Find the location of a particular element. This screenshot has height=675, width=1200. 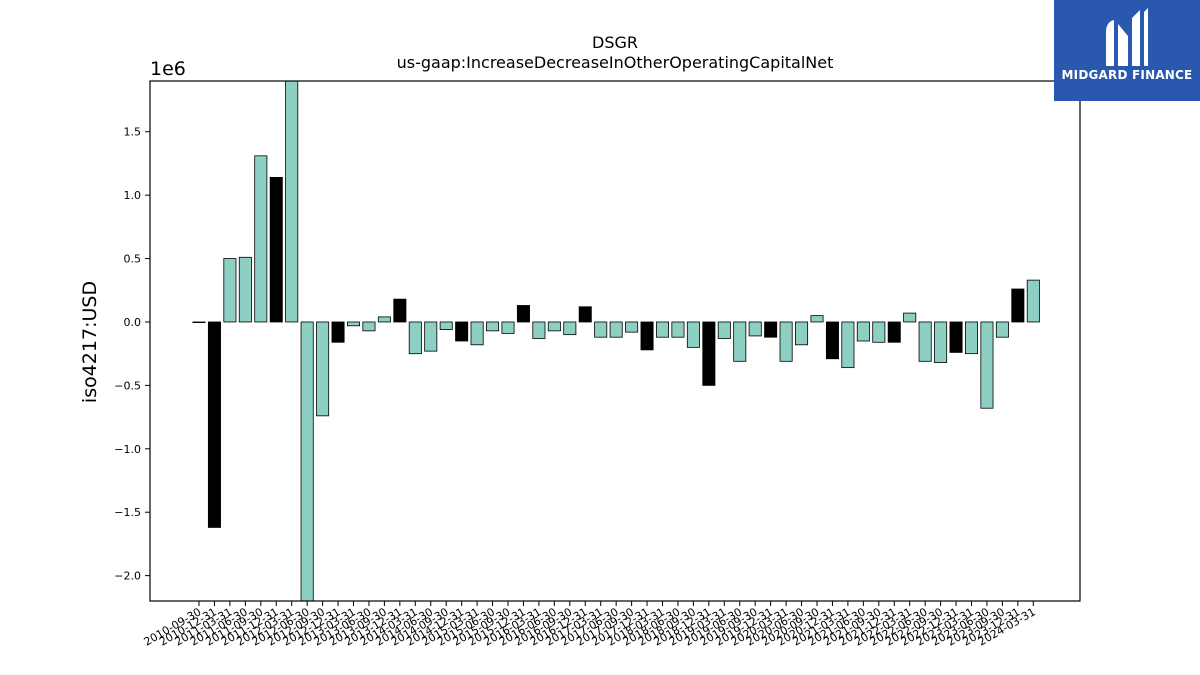

y-tick-label: −2.0 is located at coordinates (127, 576).